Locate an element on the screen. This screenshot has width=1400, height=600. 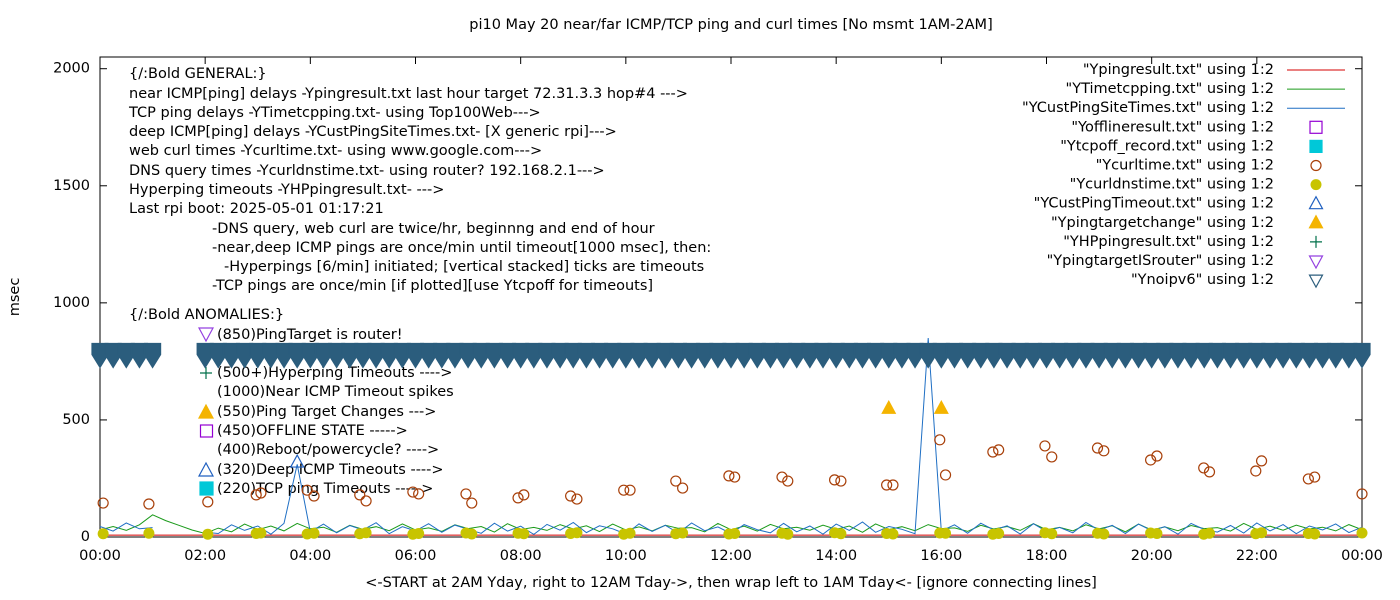
legend-label: "Ynoipv6" using 1:2 is located at coordinates (1202, 280).